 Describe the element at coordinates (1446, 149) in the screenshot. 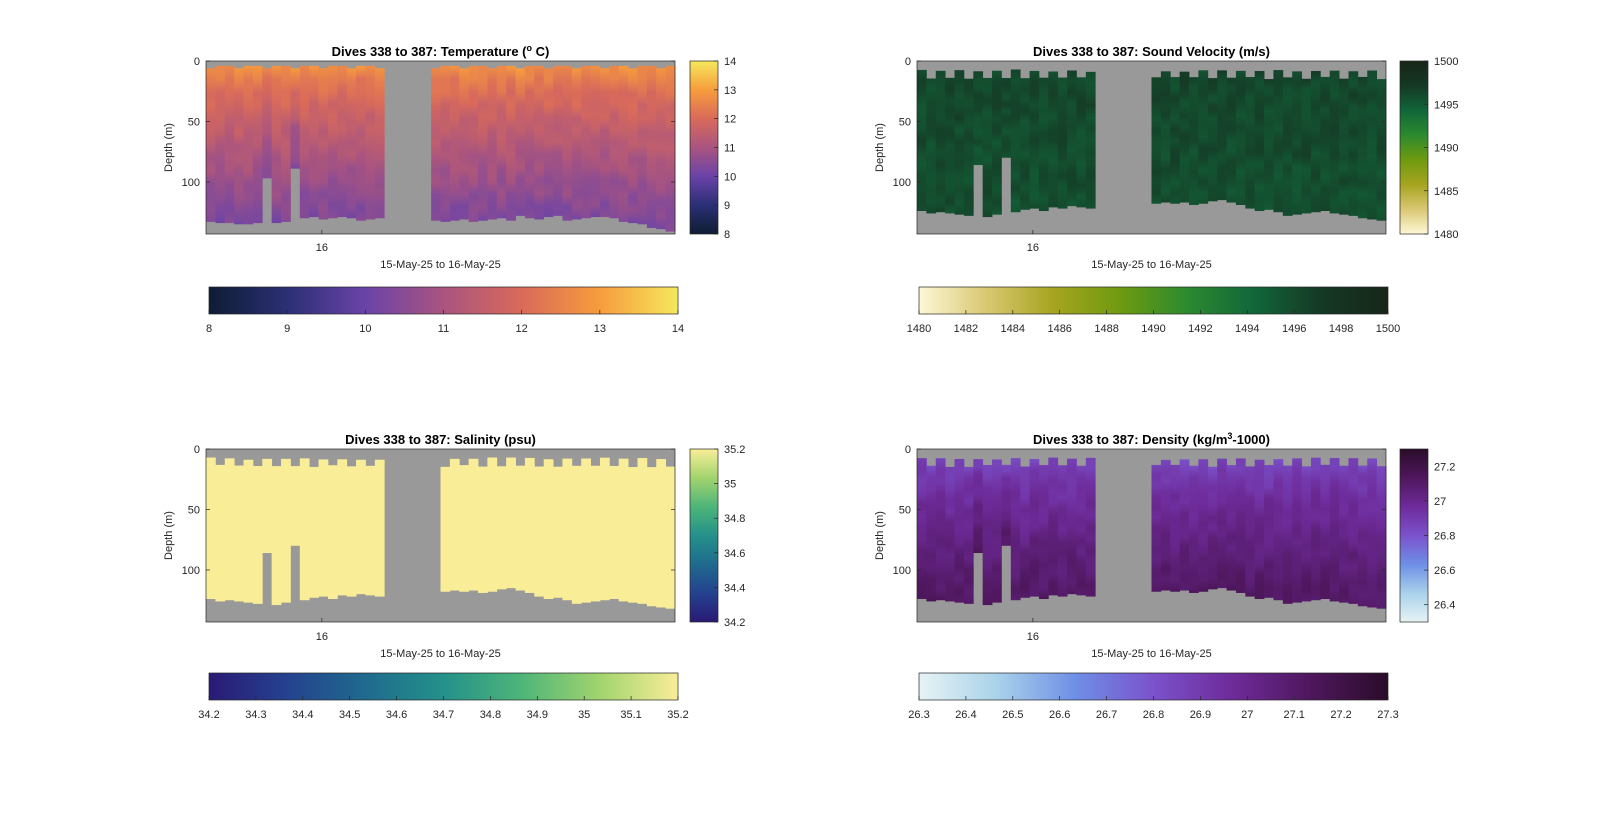

I see `colorbar-tick-label: 1490` at that location.